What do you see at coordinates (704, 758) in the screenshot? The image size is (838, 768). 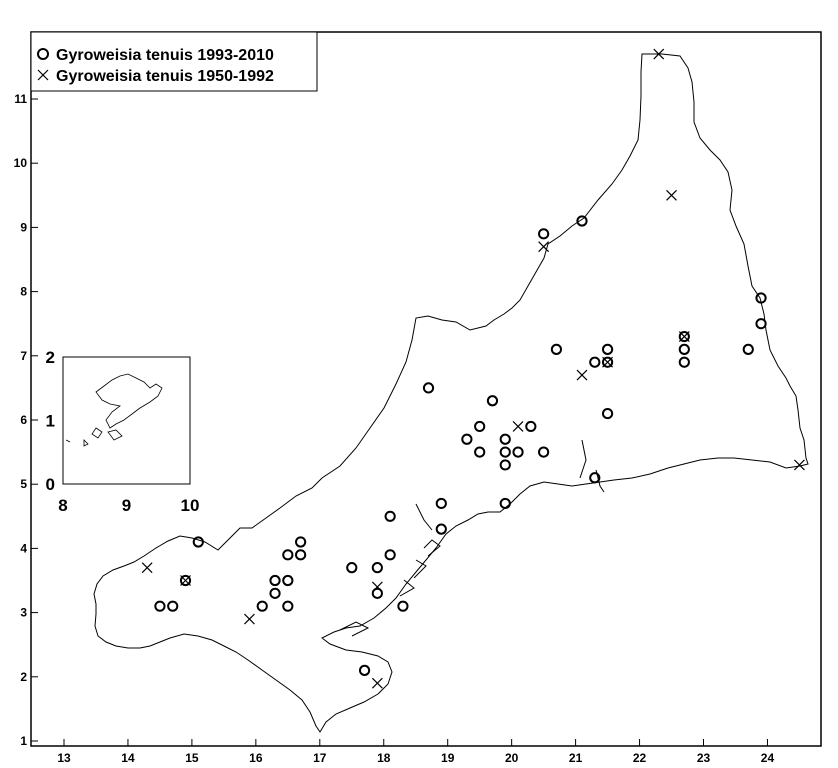 I see `x-tick-label: 23` at bounding box center [704, 758].